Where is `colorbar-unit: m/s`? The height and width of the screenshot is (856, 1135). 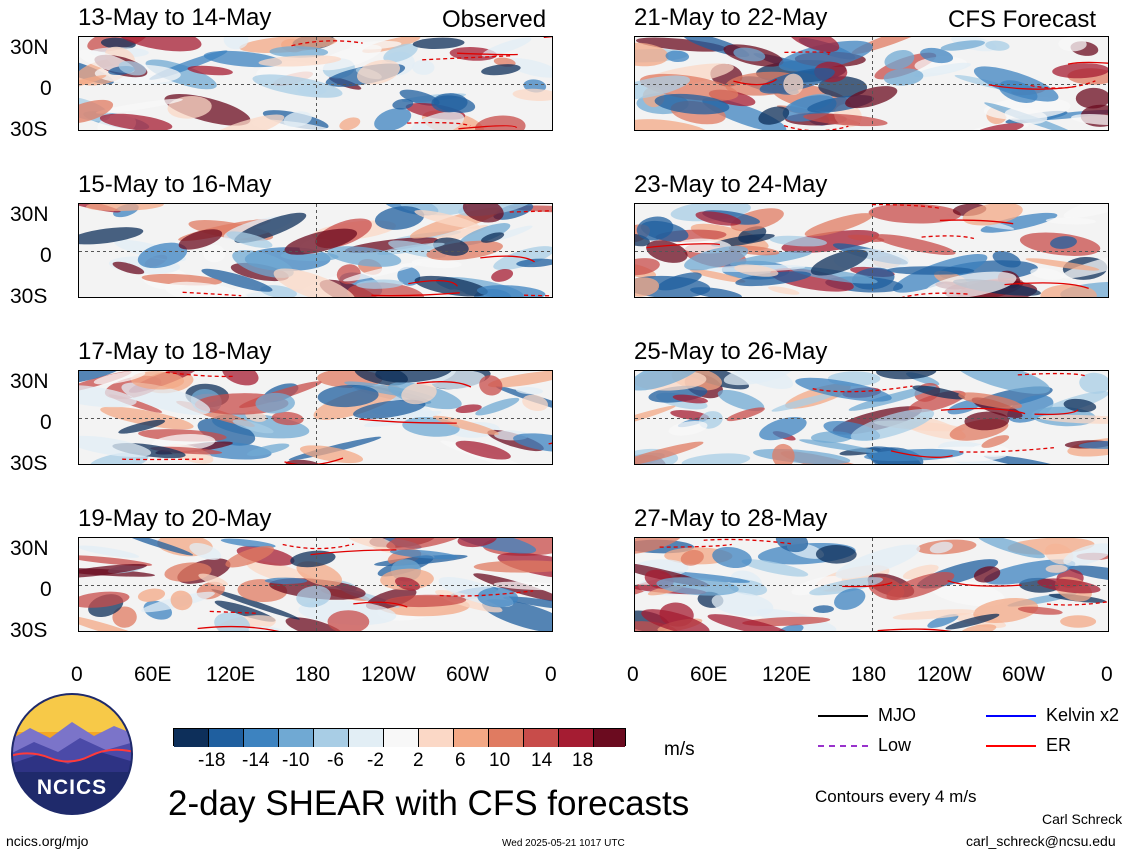
colorbar-unit: m/s is located at coordinates (679, 749).